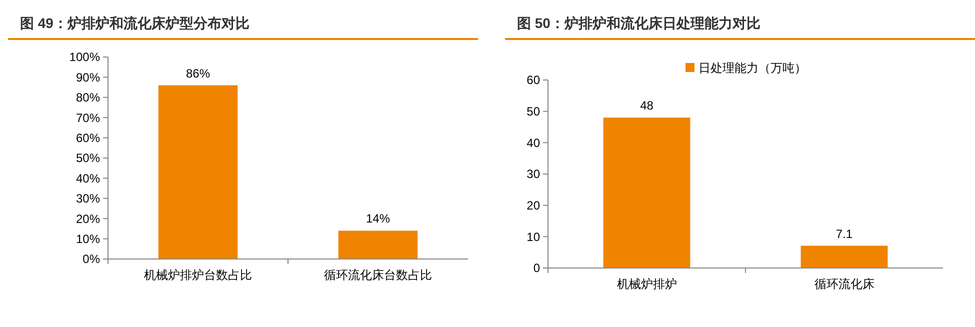 Image resolution: width=975 pixels, height=327 pixels. What do you see at coordinates (198, 73) in the screenshot?
I see `data-label: 86%` at bounding box center [198, 73].